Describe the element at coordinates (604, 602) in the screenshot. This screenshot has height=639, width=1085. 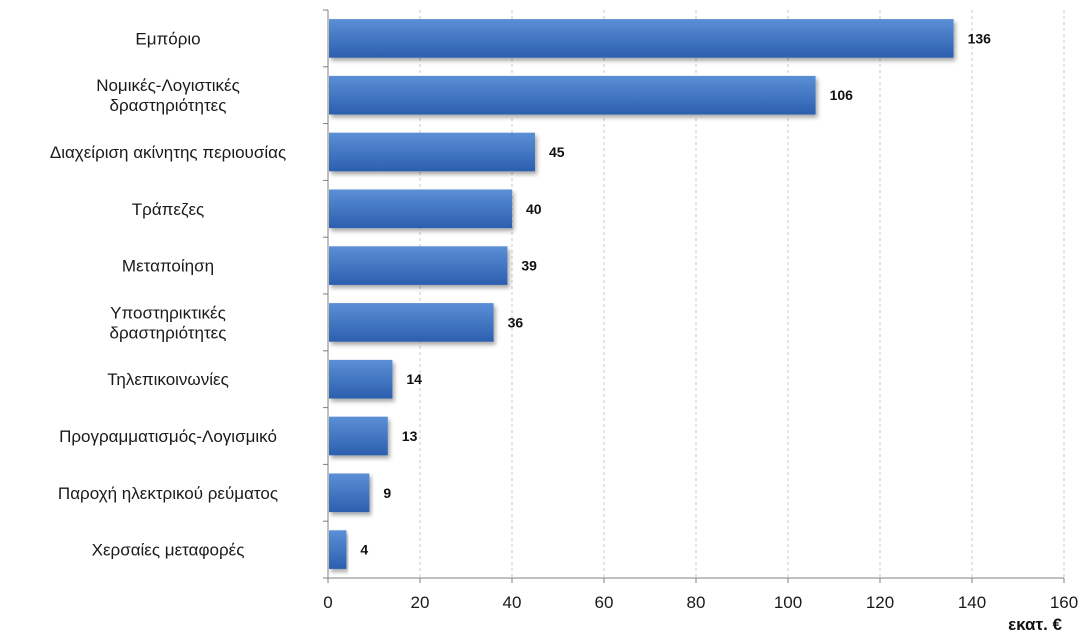
I see `x-tick-label: 60` at that location.